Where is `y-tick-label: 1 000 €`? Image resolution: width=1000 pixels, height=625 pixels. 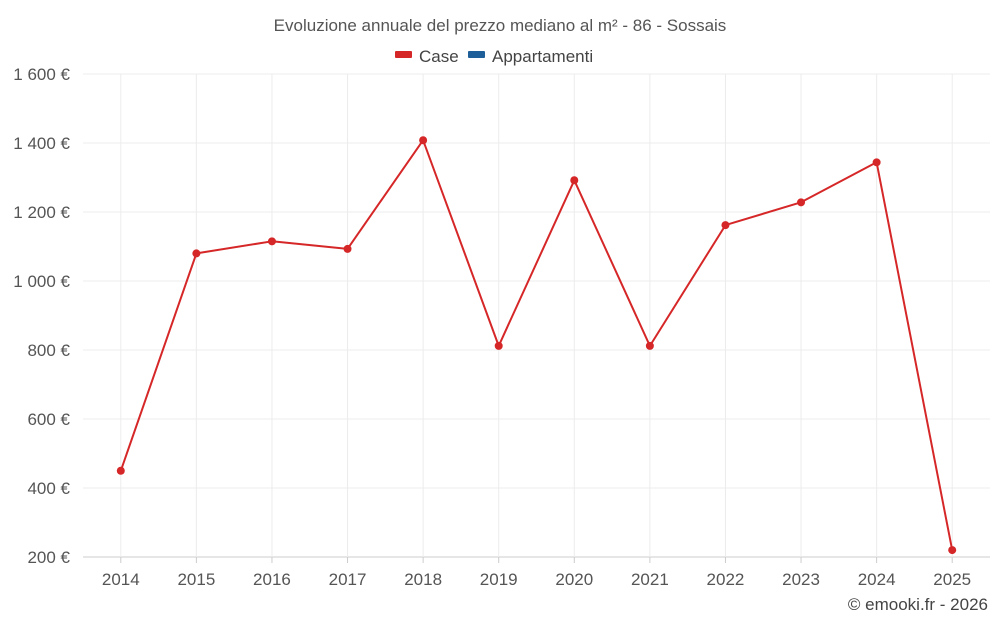
y-tick-label: 1 000 € is located at coordinates (41, 281).